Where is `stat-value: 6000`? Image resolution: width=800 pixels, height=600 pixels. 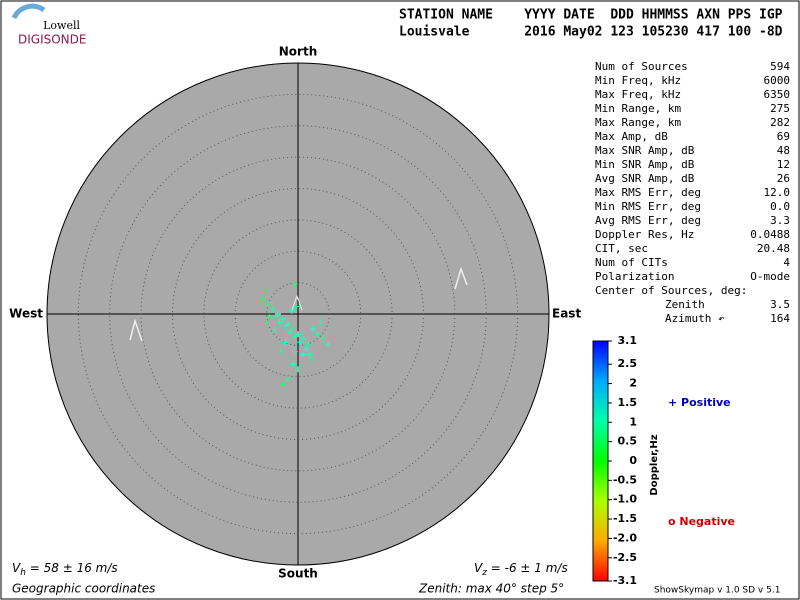
stat-value: 6000 is located at coordinates (777, 80).